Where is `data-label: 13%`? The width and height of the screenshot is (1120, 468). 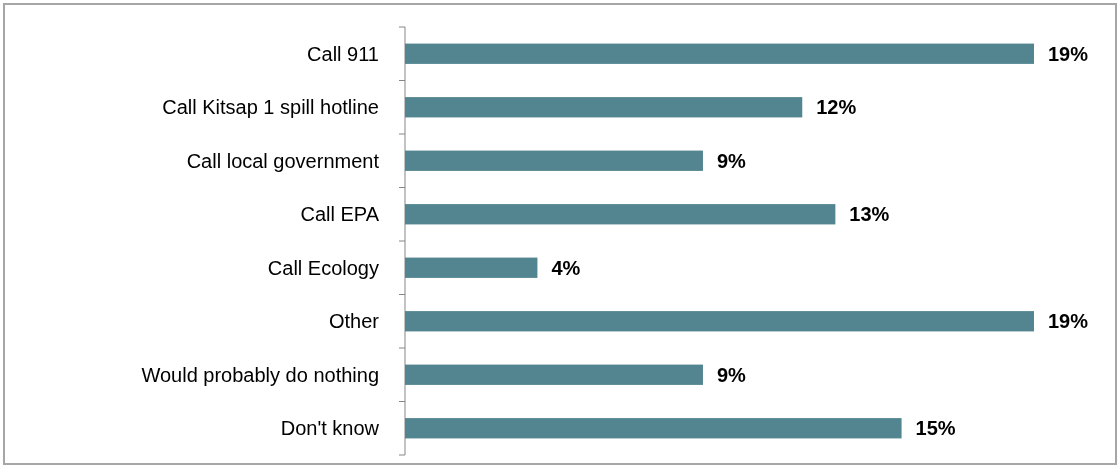 data-label: 13% is located at coordinates (869, 214).